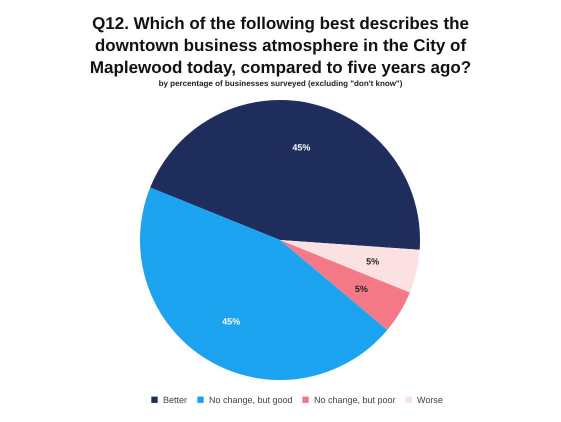 The height and width of the screenshot is (422, 561). Describe the element at coordinates (175, 399) in the screenshot. I see `legend-label: Better` at that location.